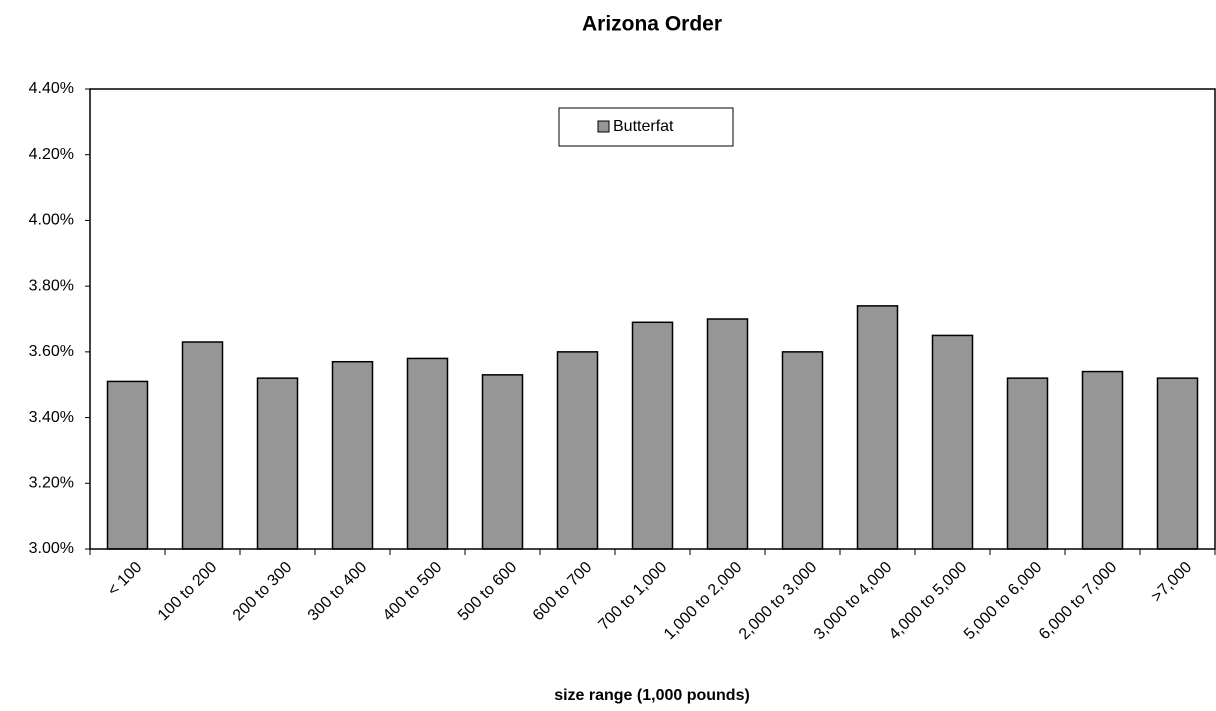 This screenshot has width=1216, height=711. I want to click on y-tick-label: 4.40%, so click(51, 88).